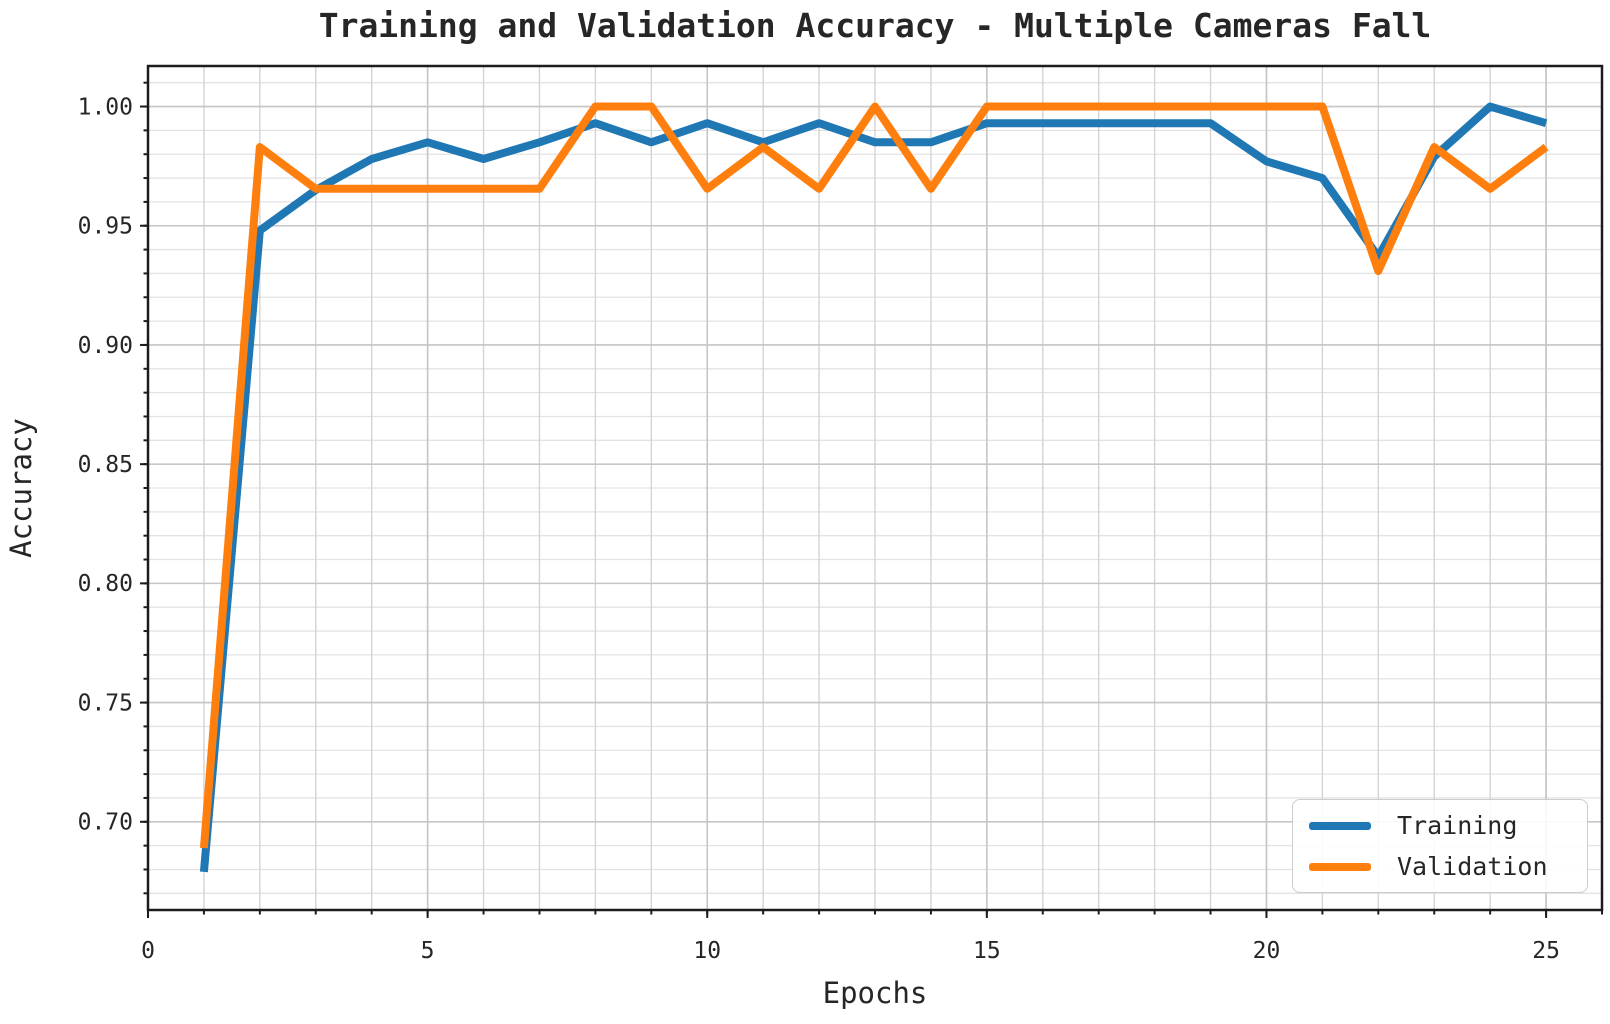  I want to click on legend: Training Validation, so click(1440, 846).